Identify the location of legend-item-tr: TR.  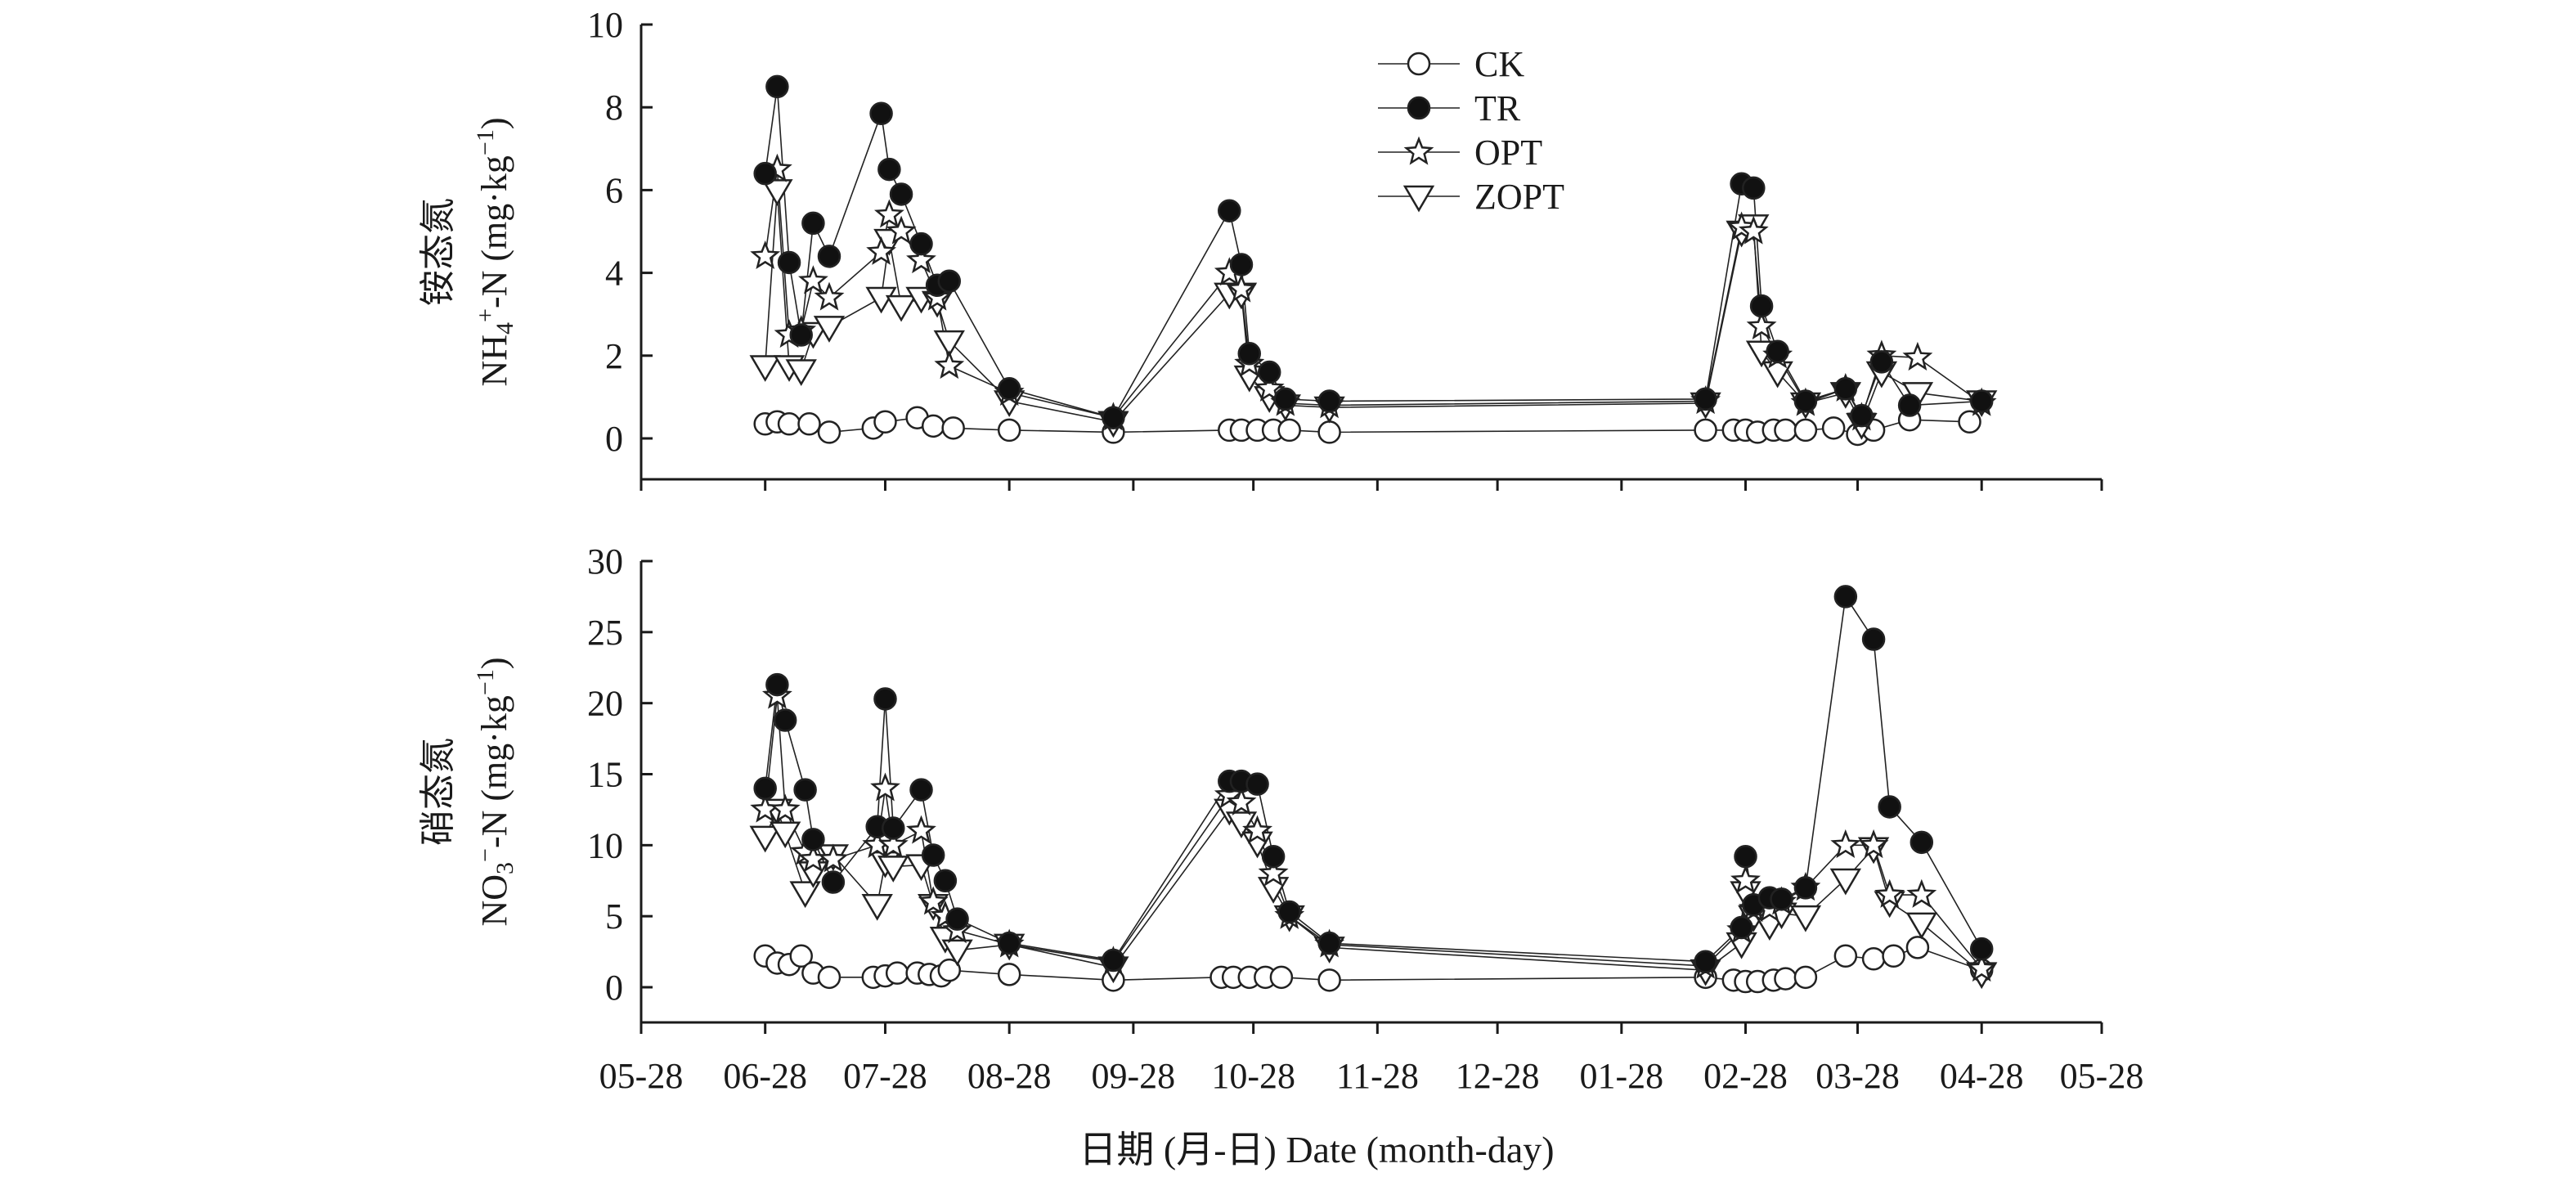
(1449, 108).